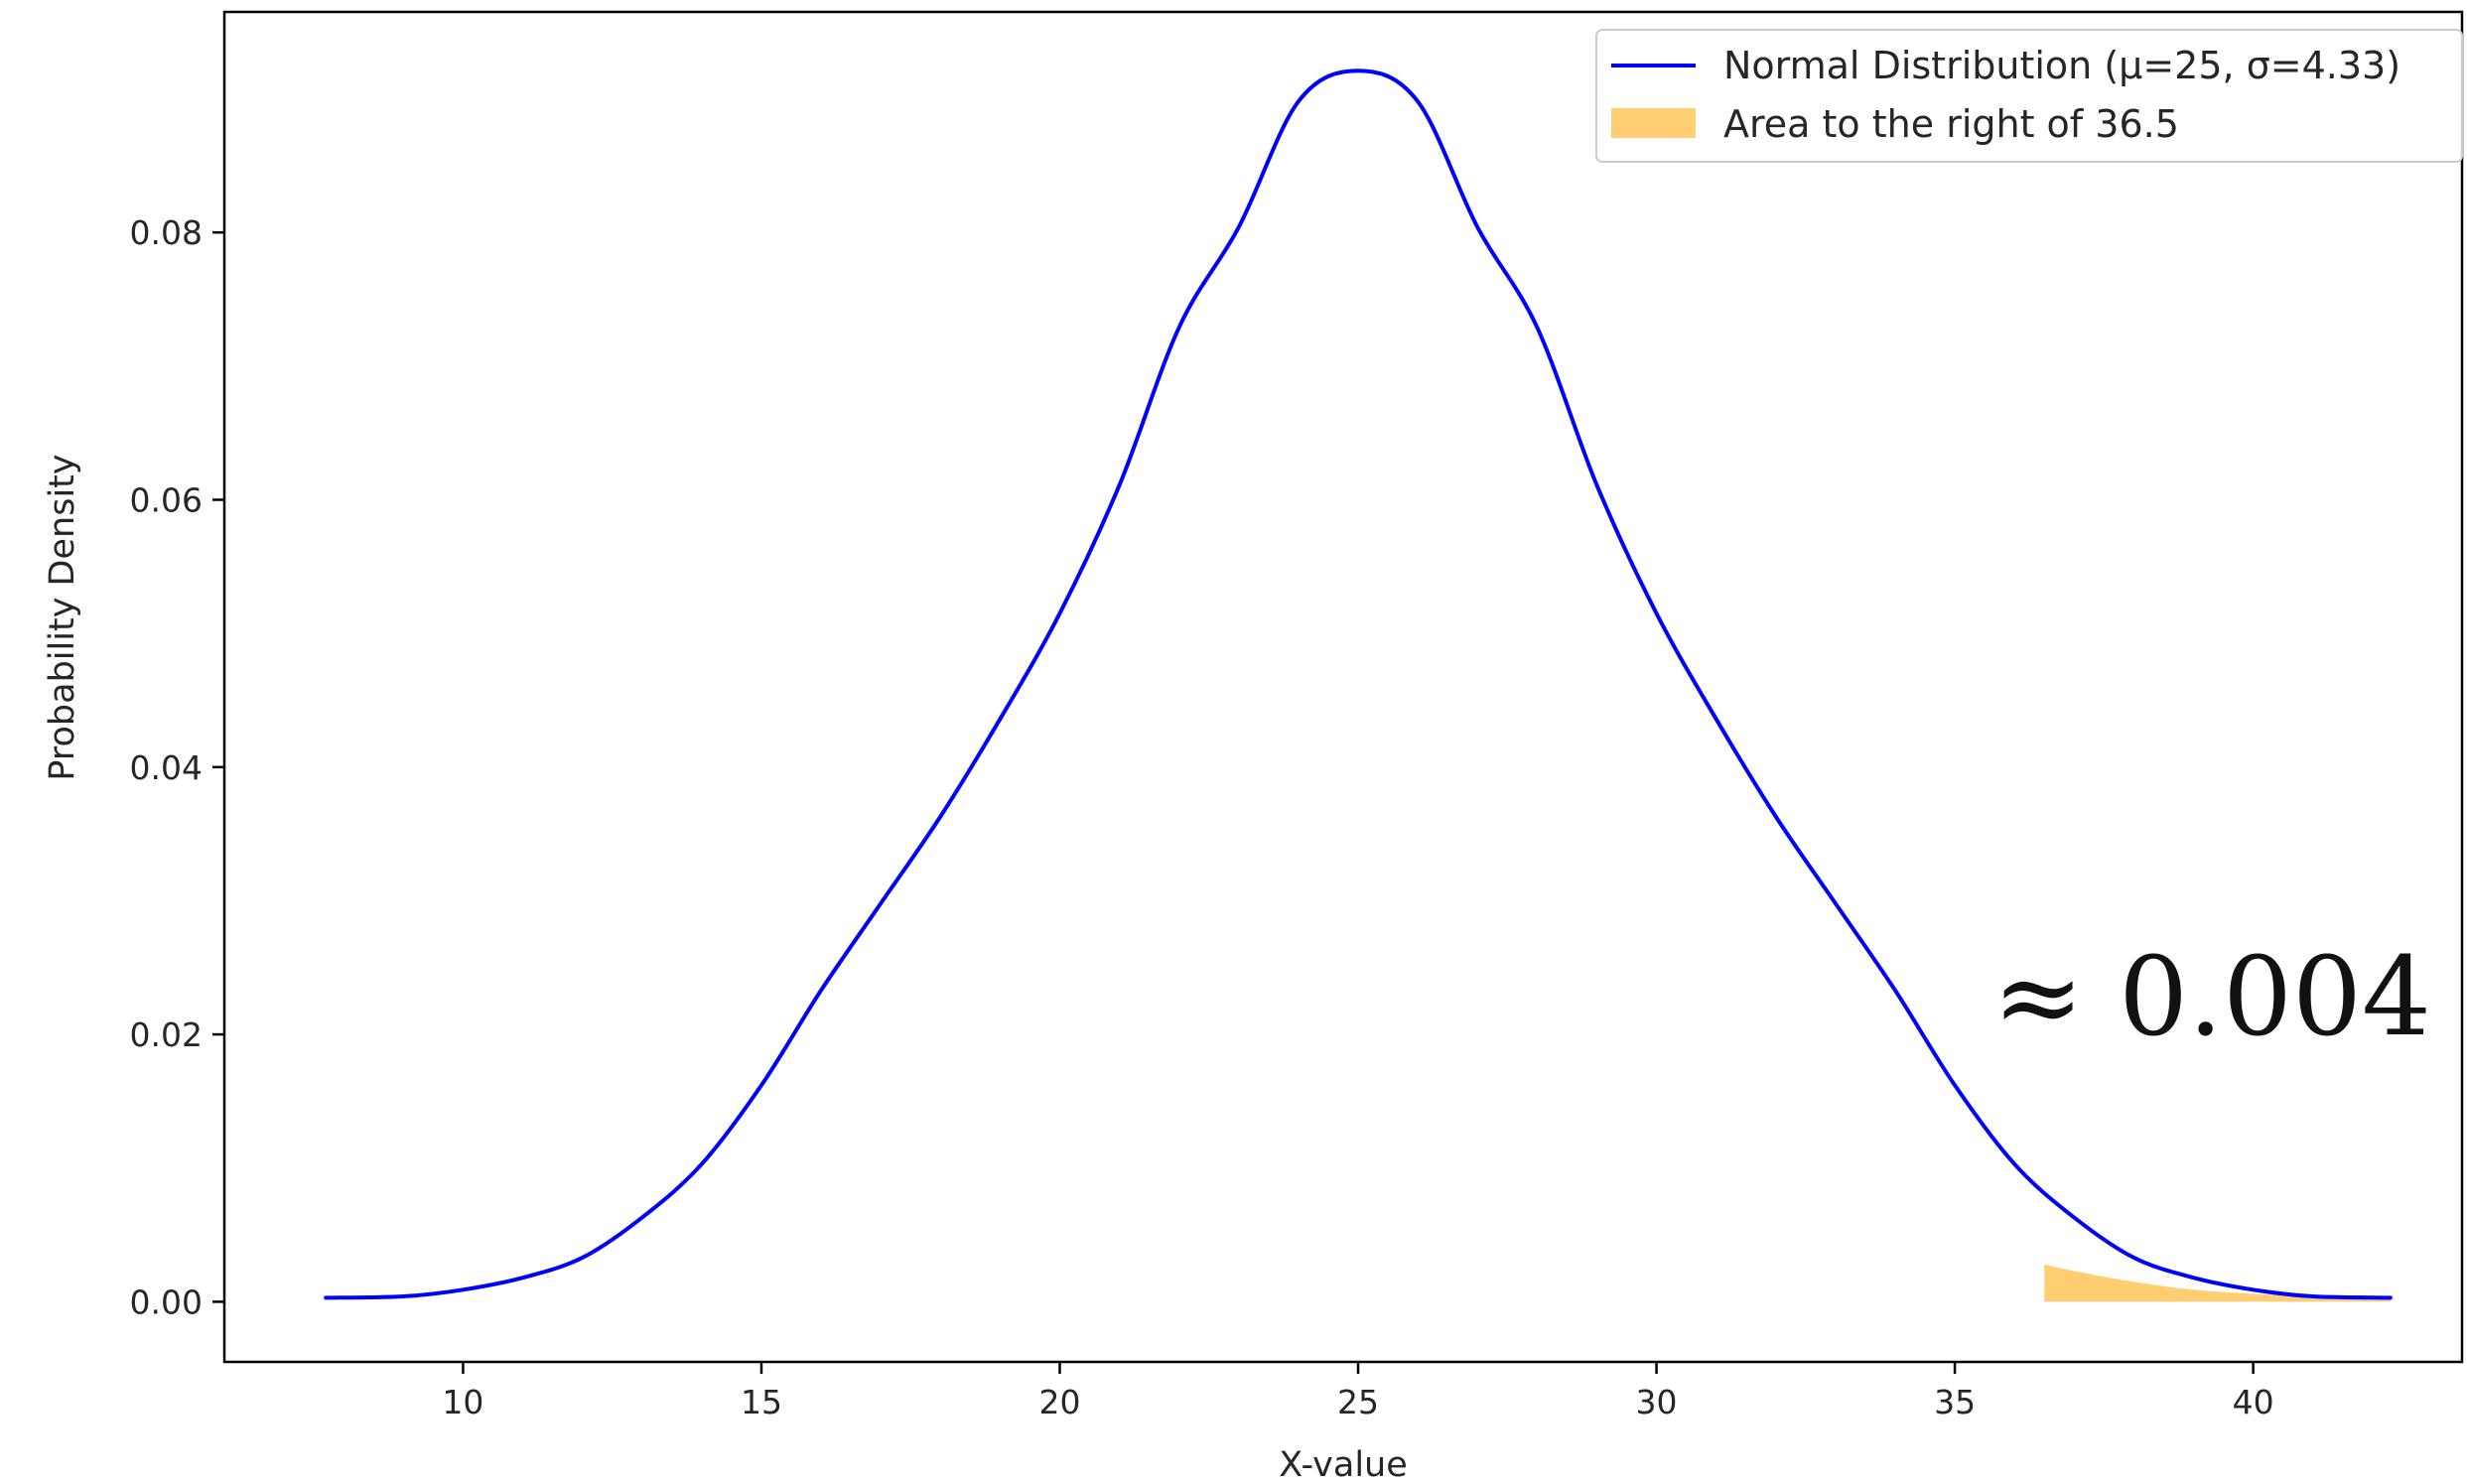  I want to click on y-axis: 0.00 0.02 0.04 0.06 0.08, so click(177, 767).